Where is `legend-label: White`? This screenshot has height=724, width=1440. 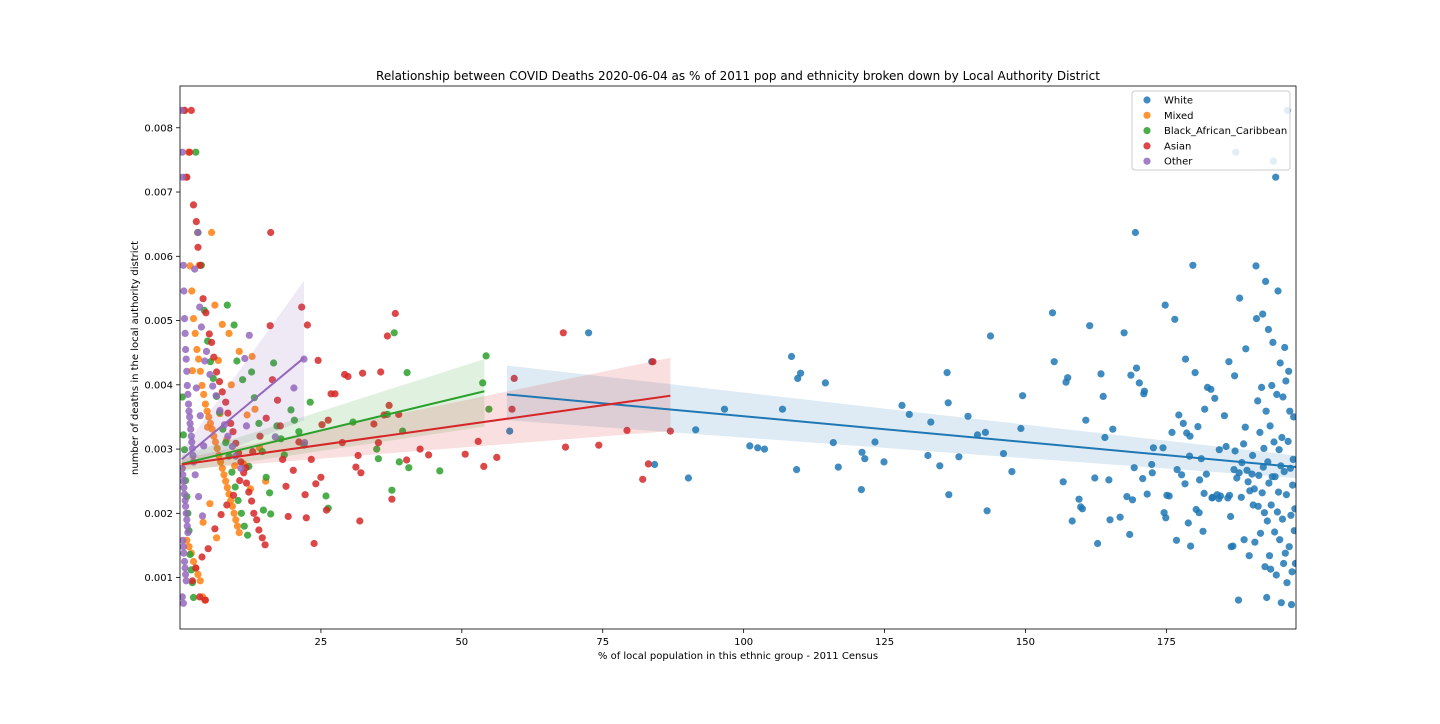 legend-label: White is located at coordinates (1178, 101).